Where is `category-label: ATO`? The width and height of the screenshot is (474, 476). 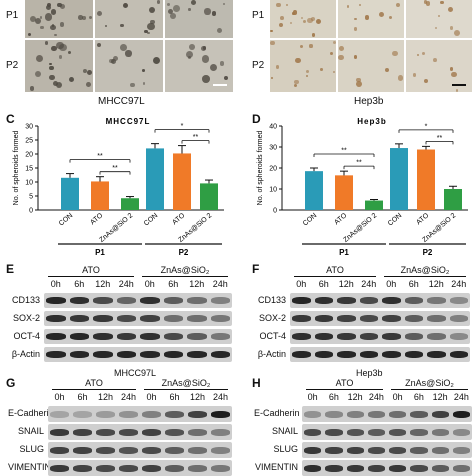 category-label: ATO is located at coordinates (96, 219).